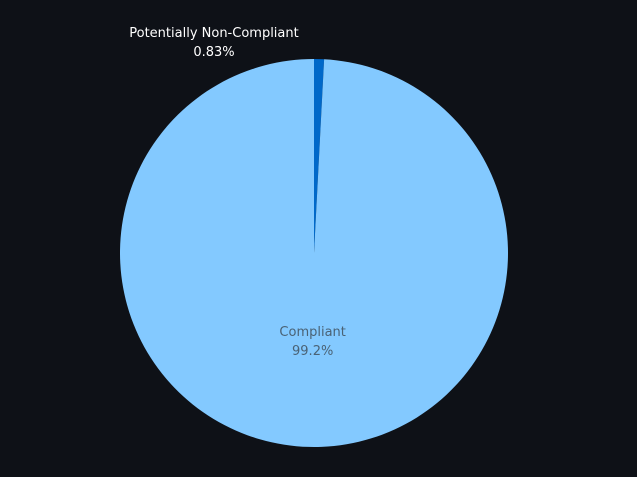  Describe the element at coordinates (213, 33) in the screenshot. I see `slice-label-potentially-non-compliant: Potentially Non-Compliant` at that location.